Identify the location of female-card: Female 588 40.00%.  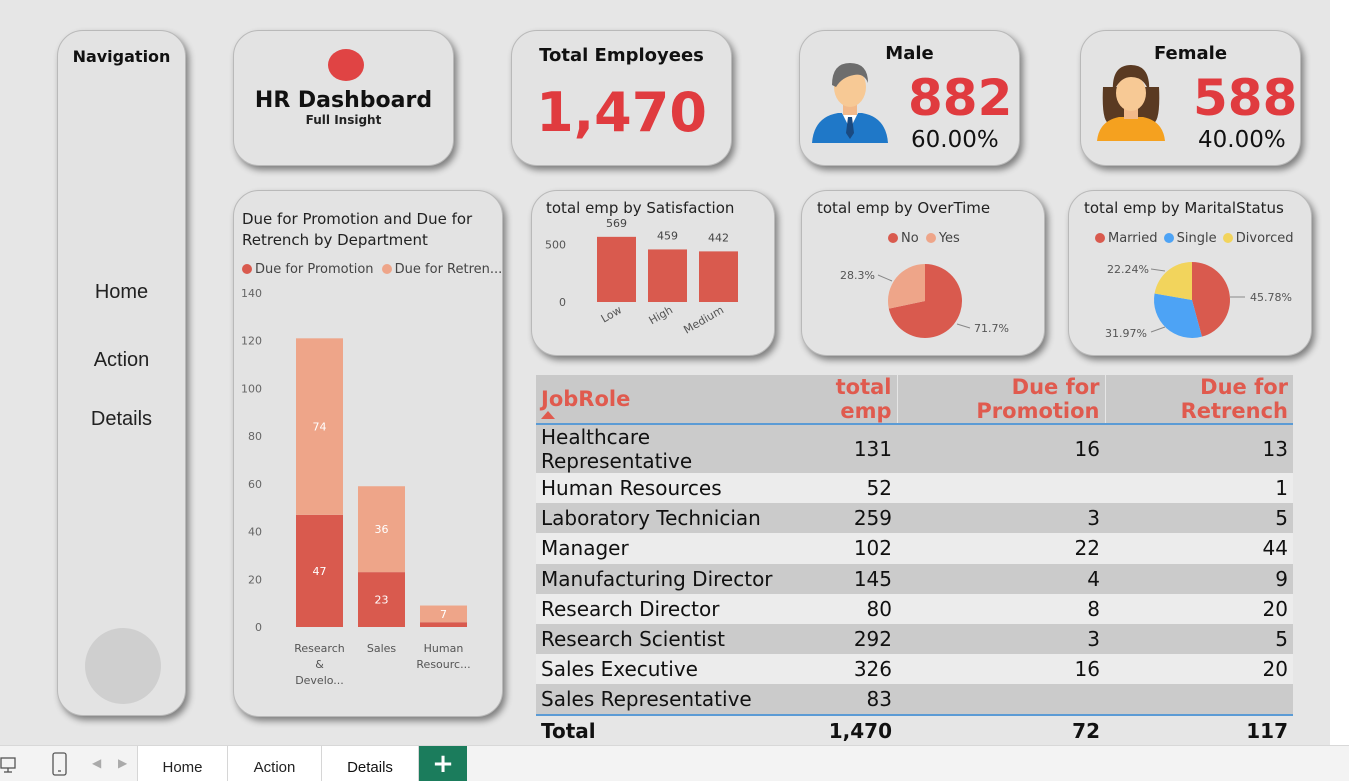
(1190, 98).